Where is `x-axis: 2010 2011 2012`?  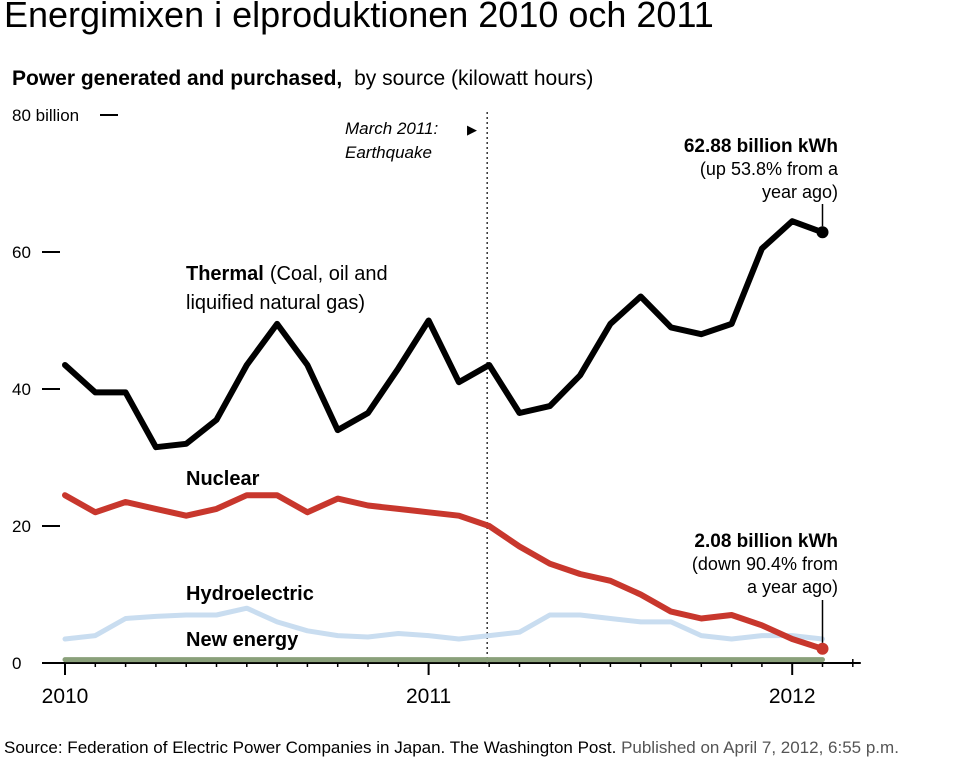 x-axis: 2010 2011 2012 is located at coordinates (451, 683).